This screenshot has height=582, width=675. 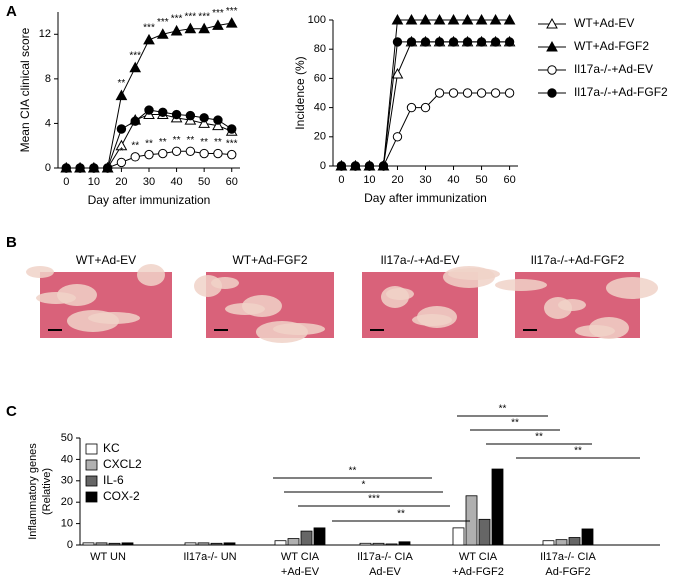 What do you see at coordinates (300, 572) in the screenshot?
I see `x-tick-label: +Ad-EV` at bounding box center [300, 572].